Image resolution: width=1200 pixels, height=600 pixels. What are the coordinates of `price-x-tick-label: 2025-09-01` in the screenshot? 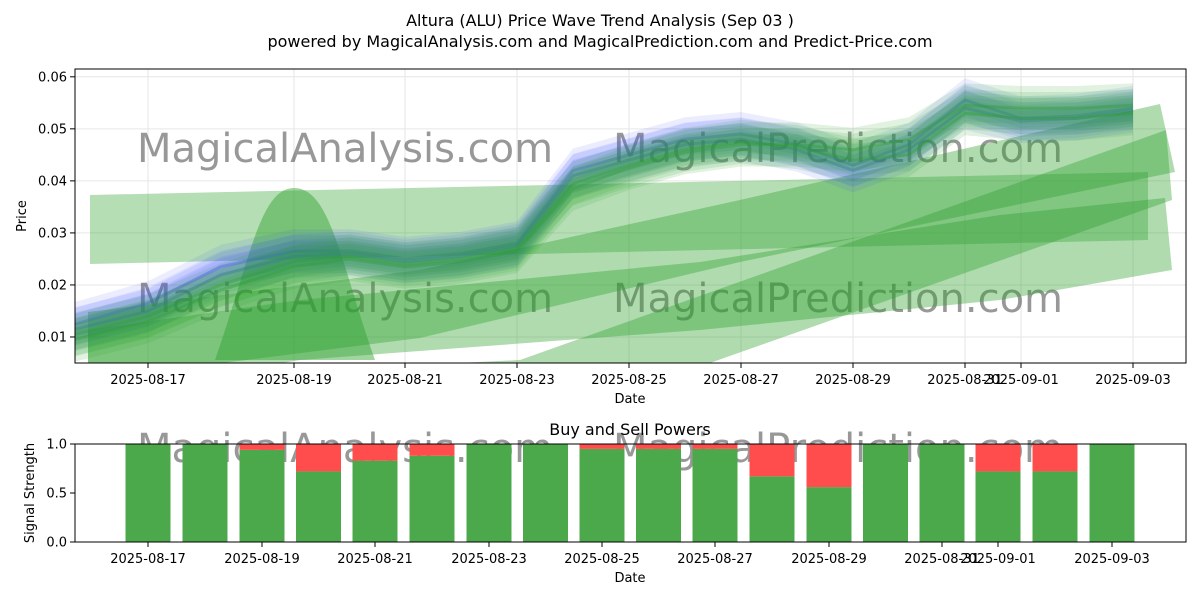 It's located at (1021, 380).